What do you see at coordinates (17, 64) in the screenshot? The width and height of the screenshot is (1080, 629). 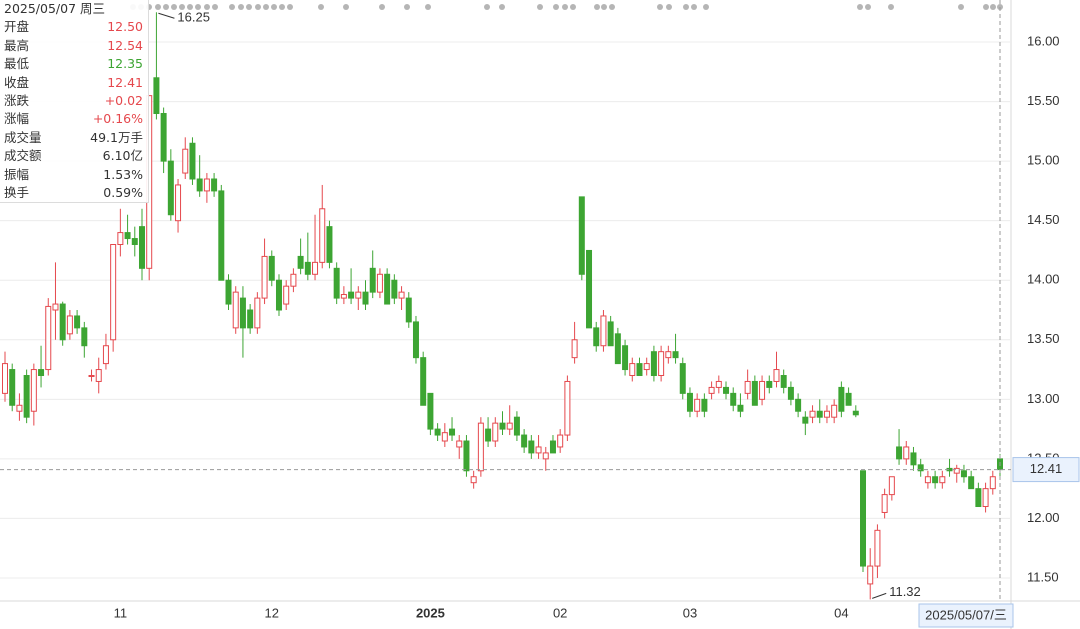 I see `info-label: 最低` at bounding box center [17, 64].